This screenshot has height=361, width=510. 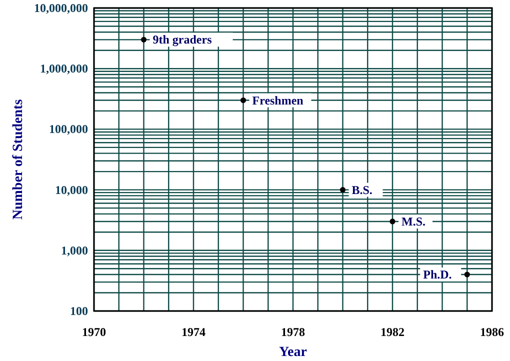 I want to click on annotation: 9th graders, so click(x=182, y=39).